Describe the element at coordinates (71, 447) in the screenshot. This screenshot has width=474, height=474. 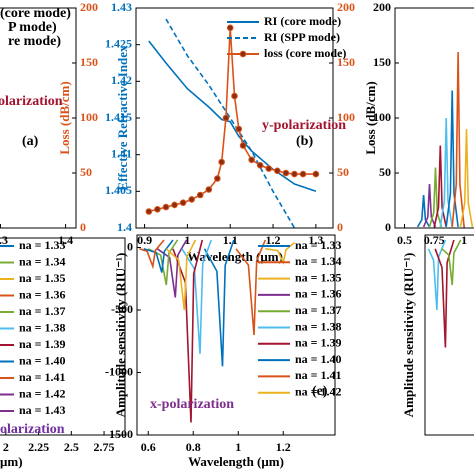
I see `x-tick-label: 2.5` at that location.